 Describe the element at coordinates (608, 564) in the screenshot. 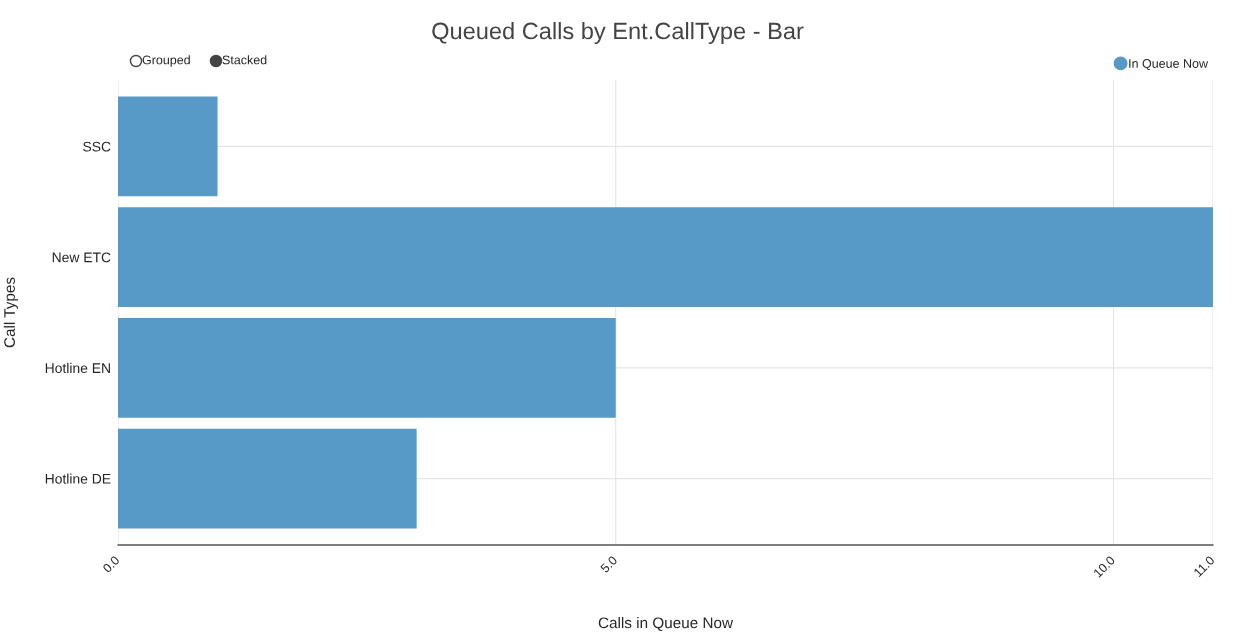

I see `x-tick-label: 5.0` at that location.